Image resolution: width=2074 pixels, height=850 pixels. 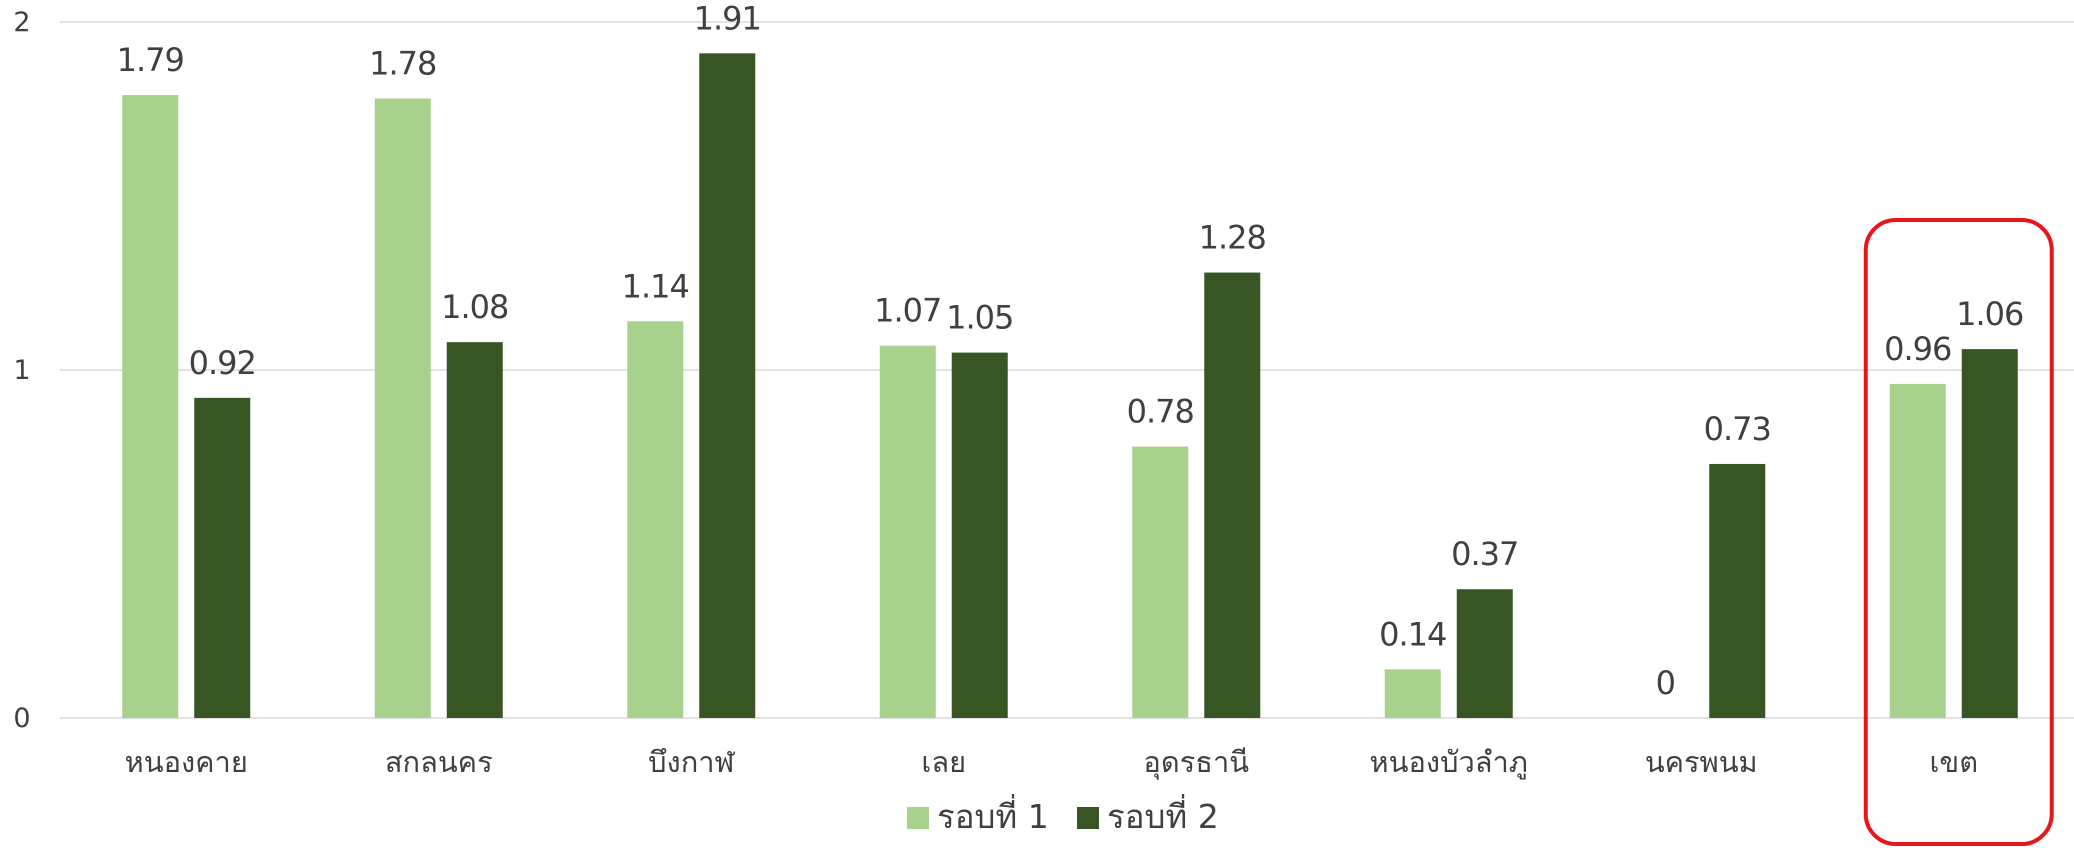 What do you see at coordinates (1701, 762) in the screenshot?
I see `x-tick-label-6: นครพนม` at bounding box center [1701, 762].